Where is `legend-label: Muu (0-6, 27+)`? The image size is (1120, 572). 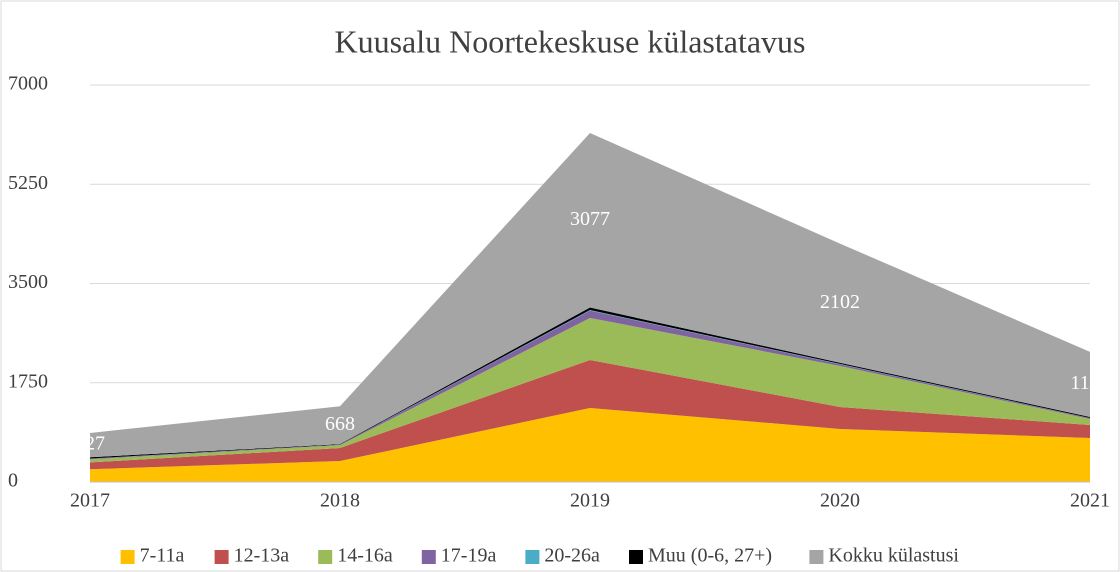
legend-label: Muu (0-6, 27+) is located at coordinates (710, 556).